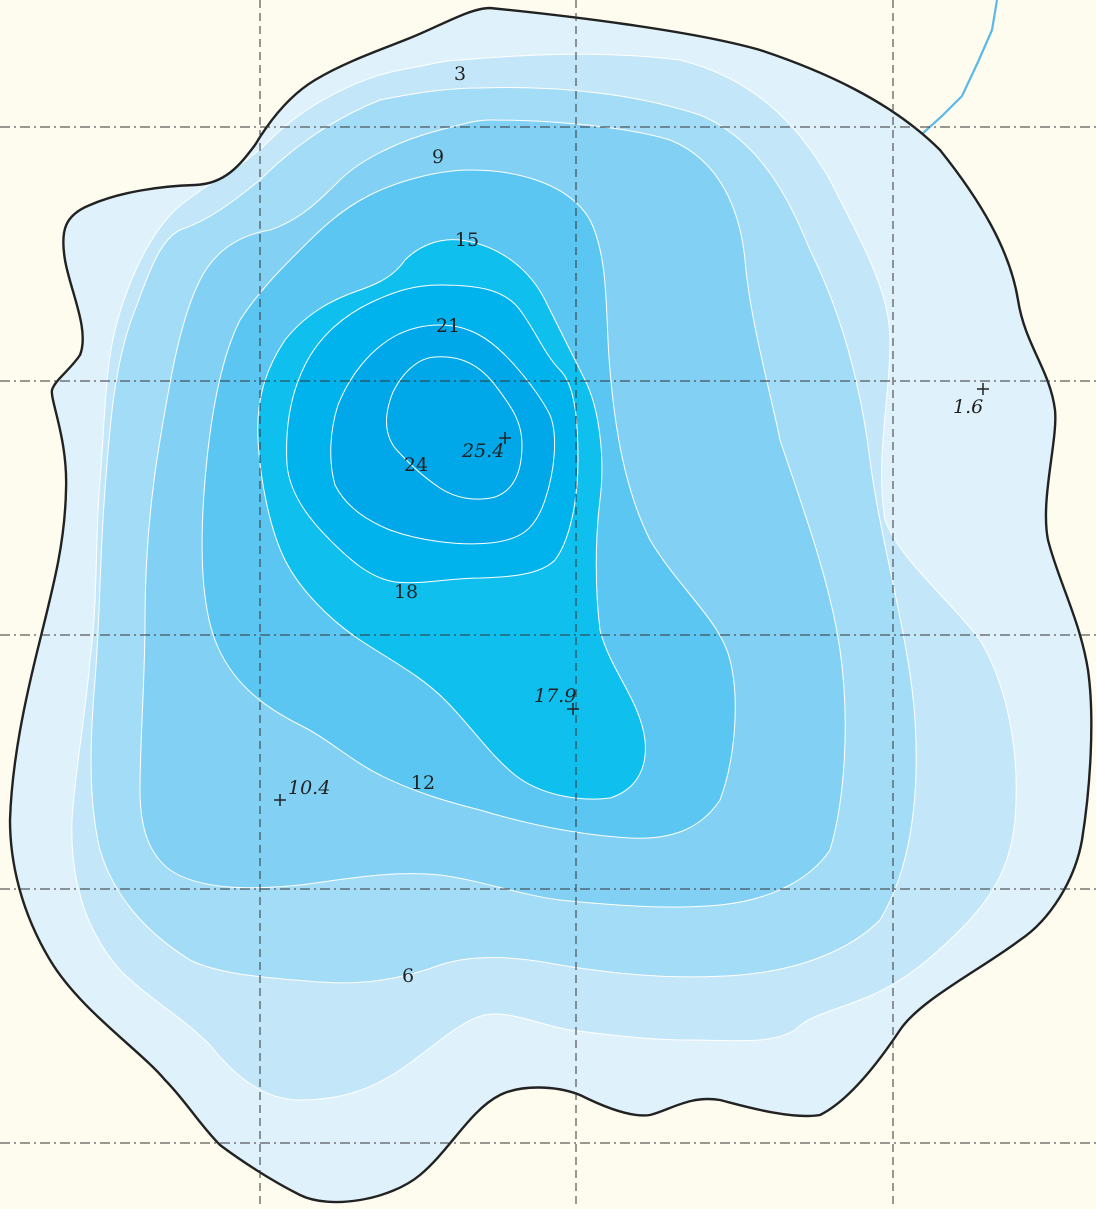  What do you see at coordinates (454, 428) in the screenshot?
I see `lake-band-24-plus` at bounding box center [454, 428].